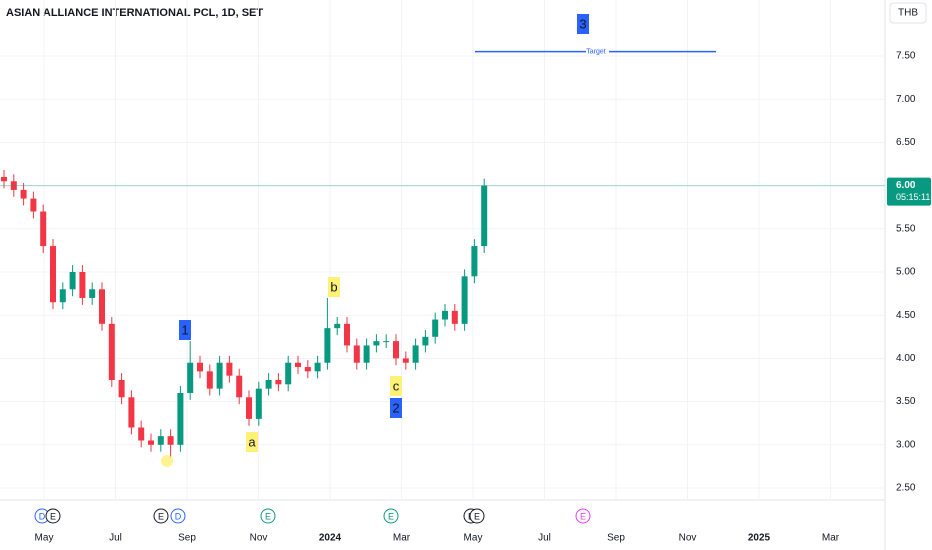 Image resolution: width=932 pixels, height=550 pixels. I want to click on y-tick-label: 2.50, so click(906, 488).